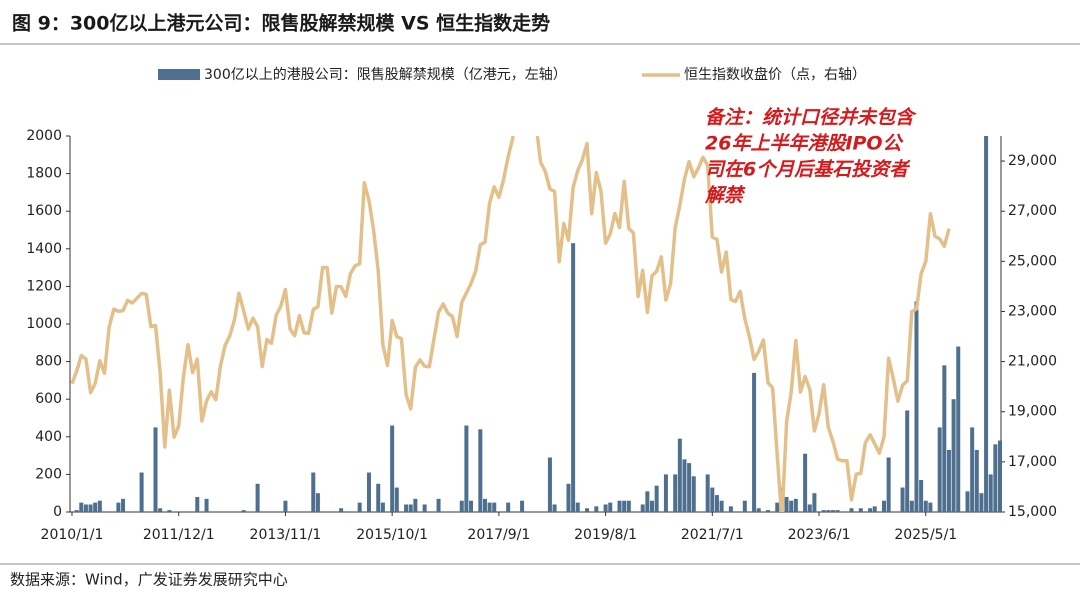  Describe the element at coordinates (72, 535) in the screenshot. I see `x-tick-label: 2010/1/1` at that location.